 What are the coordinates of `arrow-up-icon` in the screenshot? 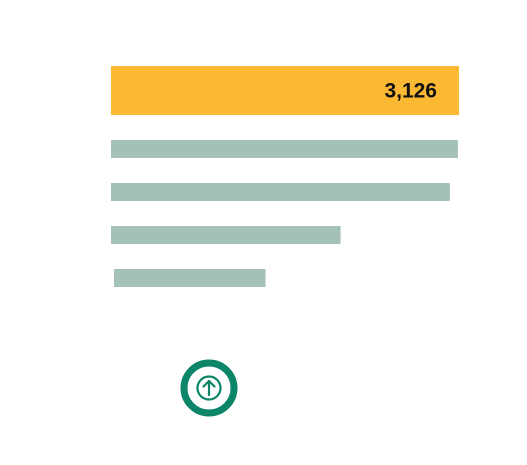 It's located at (209, 388).